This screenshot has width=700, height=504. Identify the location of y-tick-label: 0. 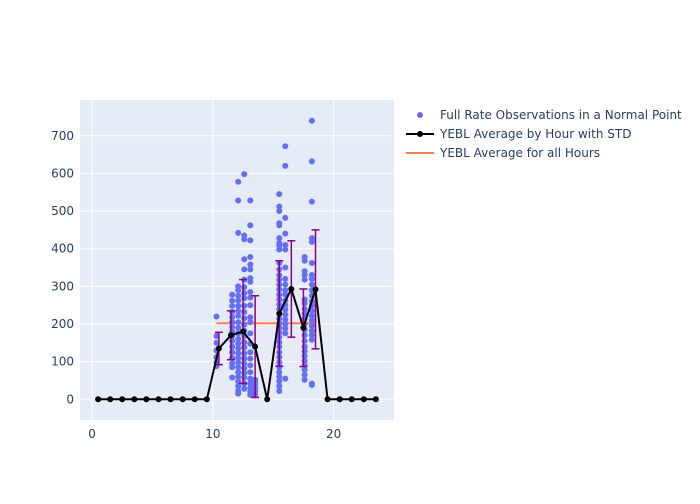
(70, 399).